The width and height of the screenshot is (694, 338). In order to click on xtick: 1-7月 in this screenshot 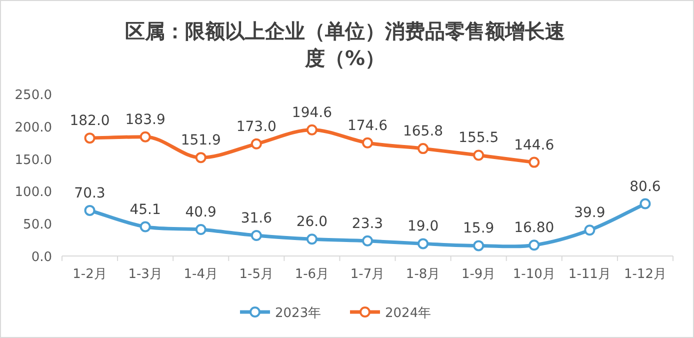, I will do `click(367, 274)`.